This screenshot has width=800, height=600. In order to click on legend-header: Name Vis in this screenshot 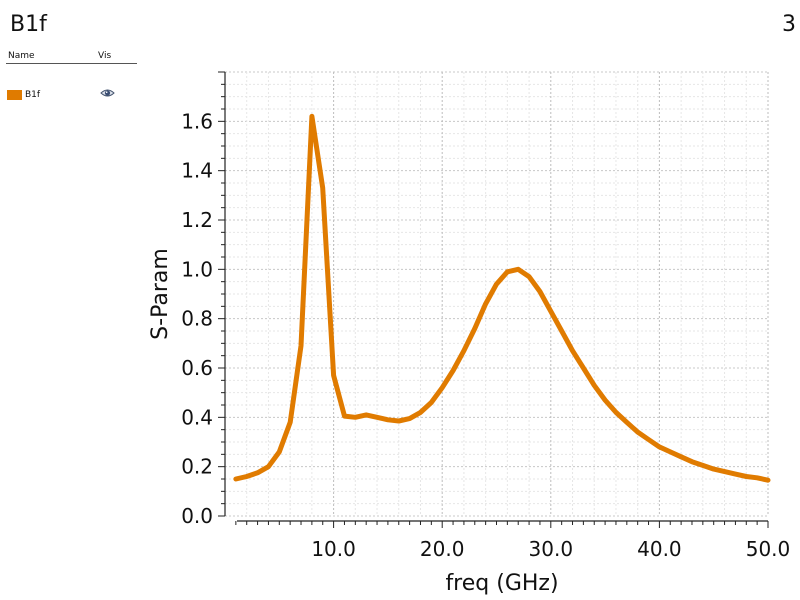, I will do `click(71, 56)`.